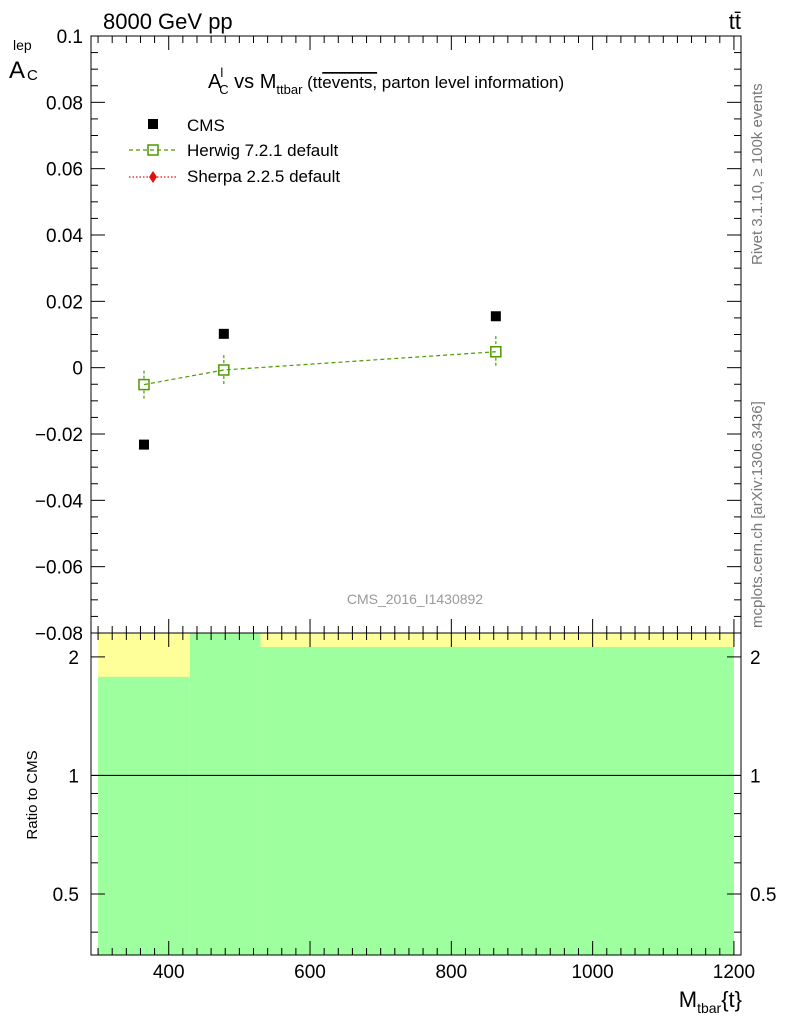 Image resolution: width=786 pixels, height=1024 pixels. What do you see at coordinates (169, 972) in the screenshot?
I see `x-tick-label: 400` at bounding box center [169, 972].